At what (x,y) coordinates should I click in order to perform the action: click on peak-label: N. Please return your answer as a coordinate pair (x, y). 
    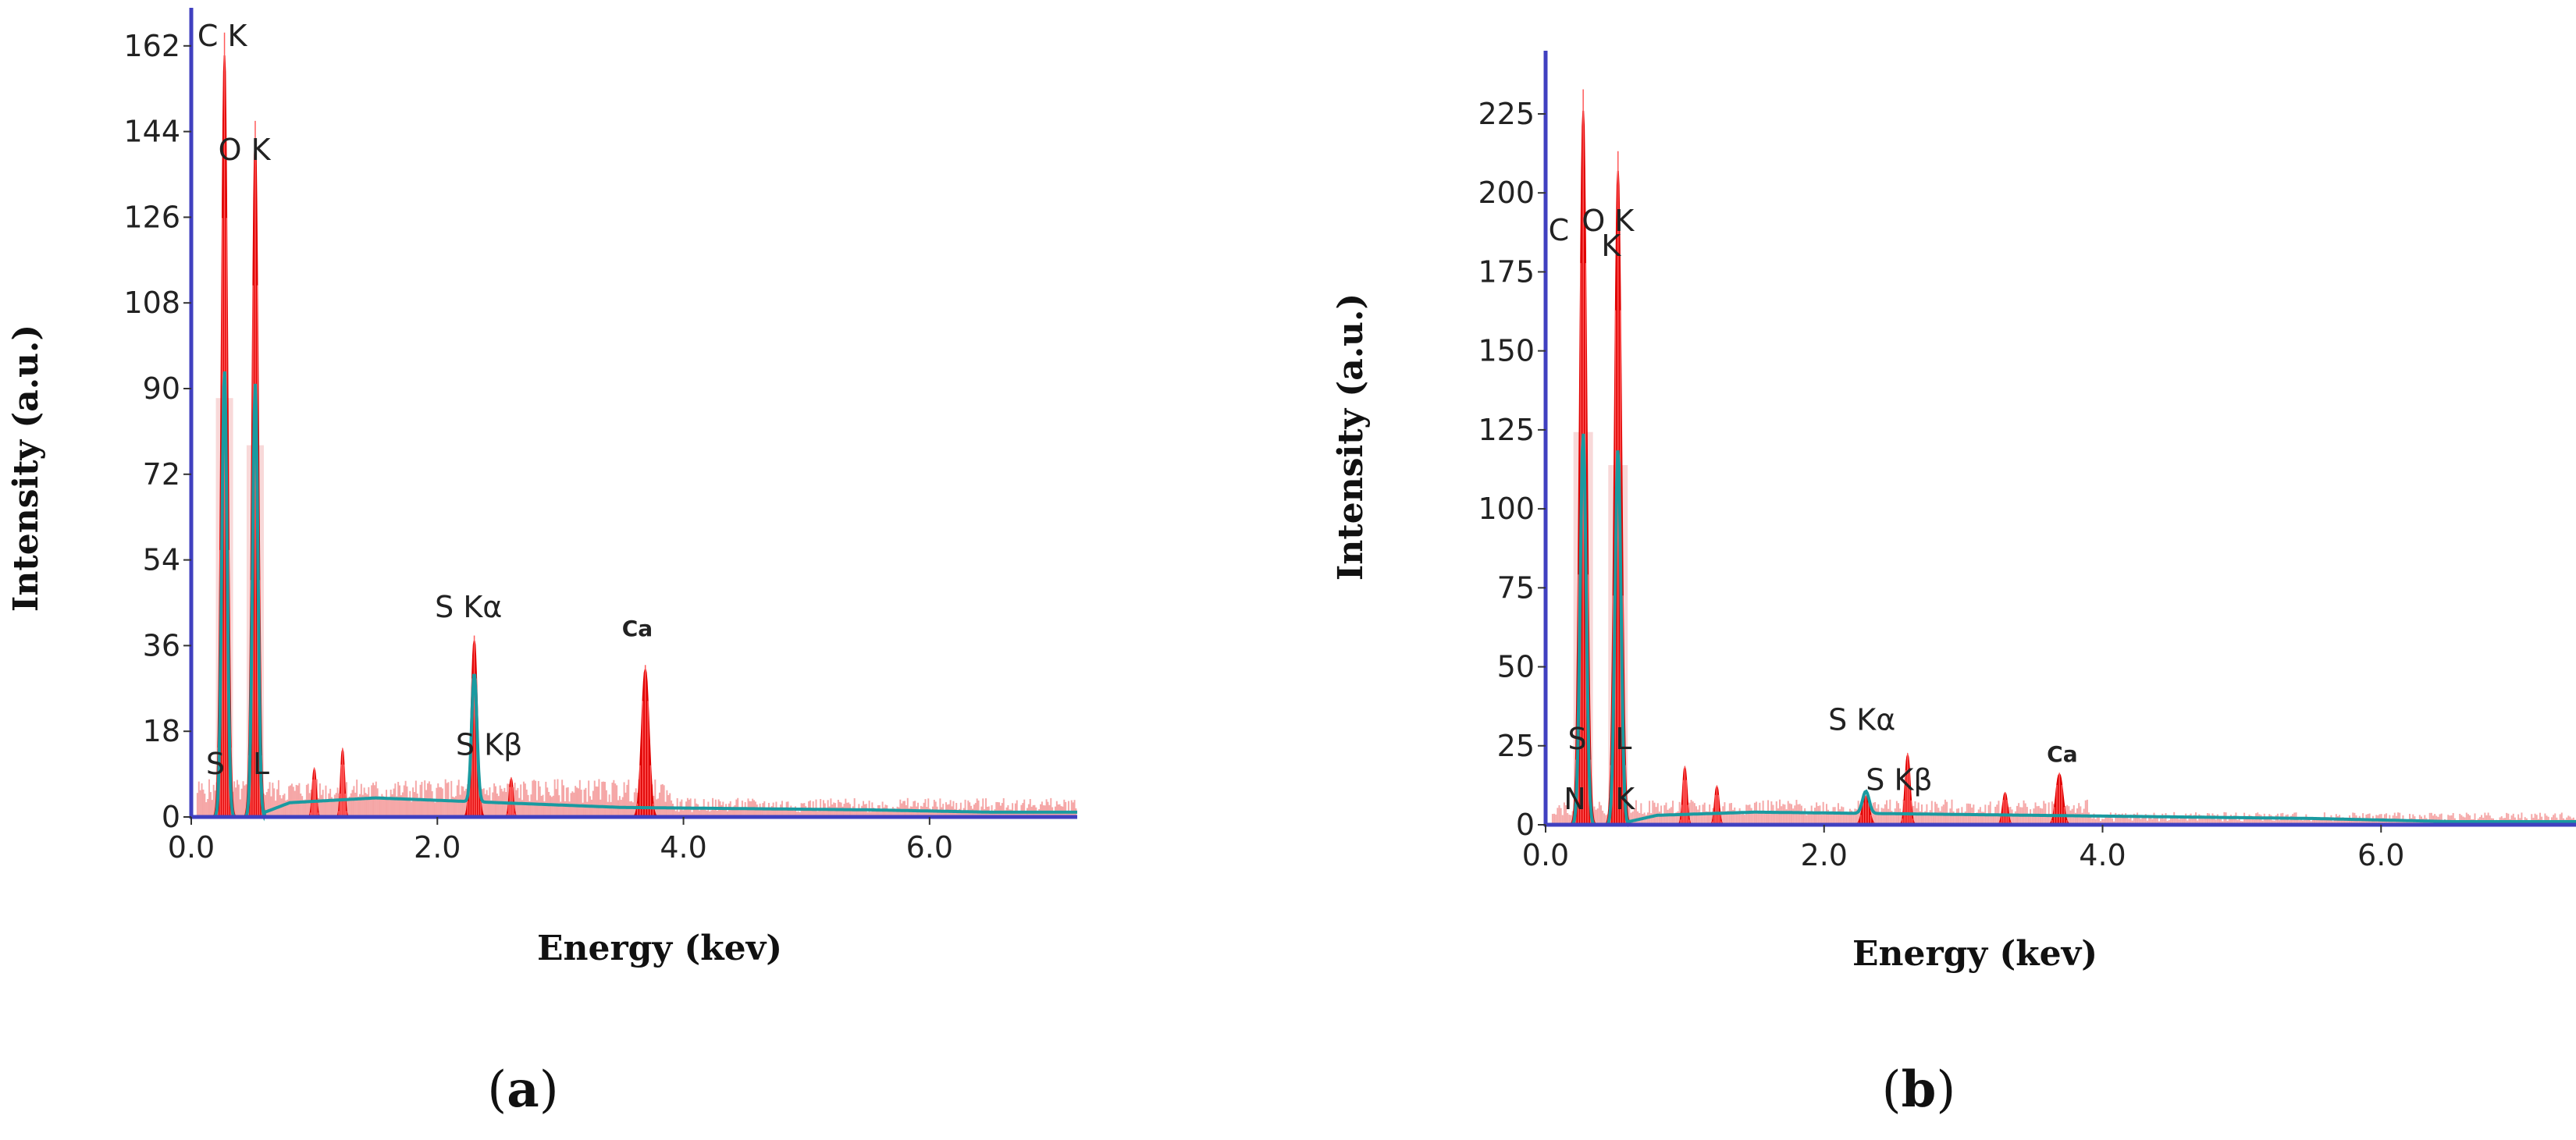
    Looking at the image, I should click on (1574, 799).